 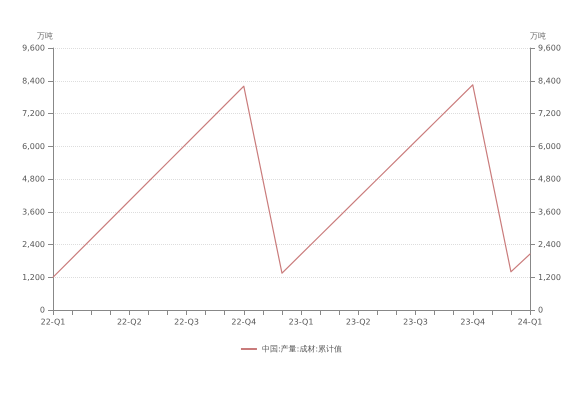 I want to click on x-tick-label: 23-Q1, so click(x=301, y=322).